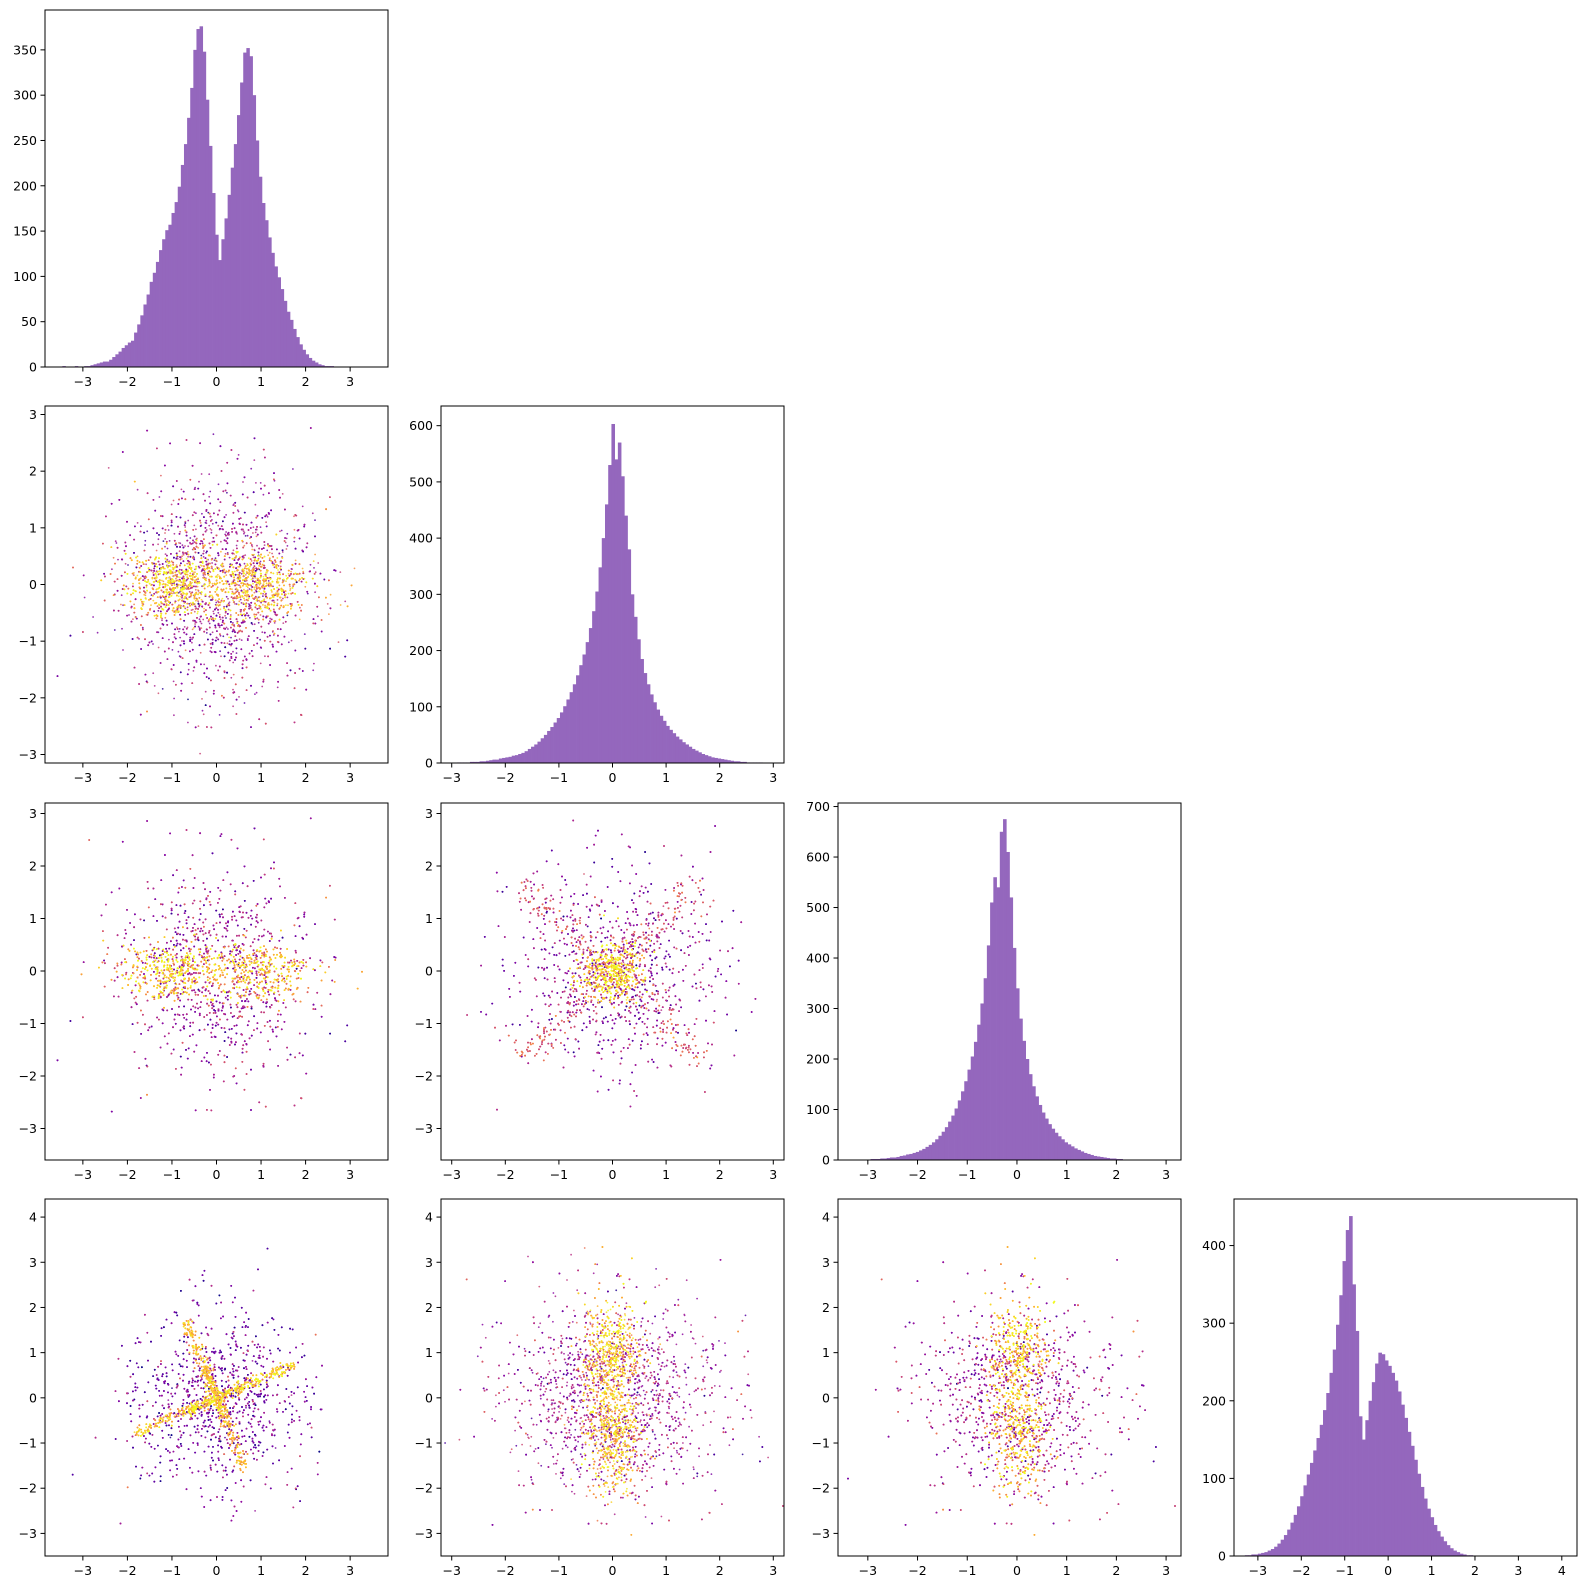  What do you see at coordinates (25, 140) in the screenshot?
I see `y-tick-label: 250` at bounding box center [25, 140].